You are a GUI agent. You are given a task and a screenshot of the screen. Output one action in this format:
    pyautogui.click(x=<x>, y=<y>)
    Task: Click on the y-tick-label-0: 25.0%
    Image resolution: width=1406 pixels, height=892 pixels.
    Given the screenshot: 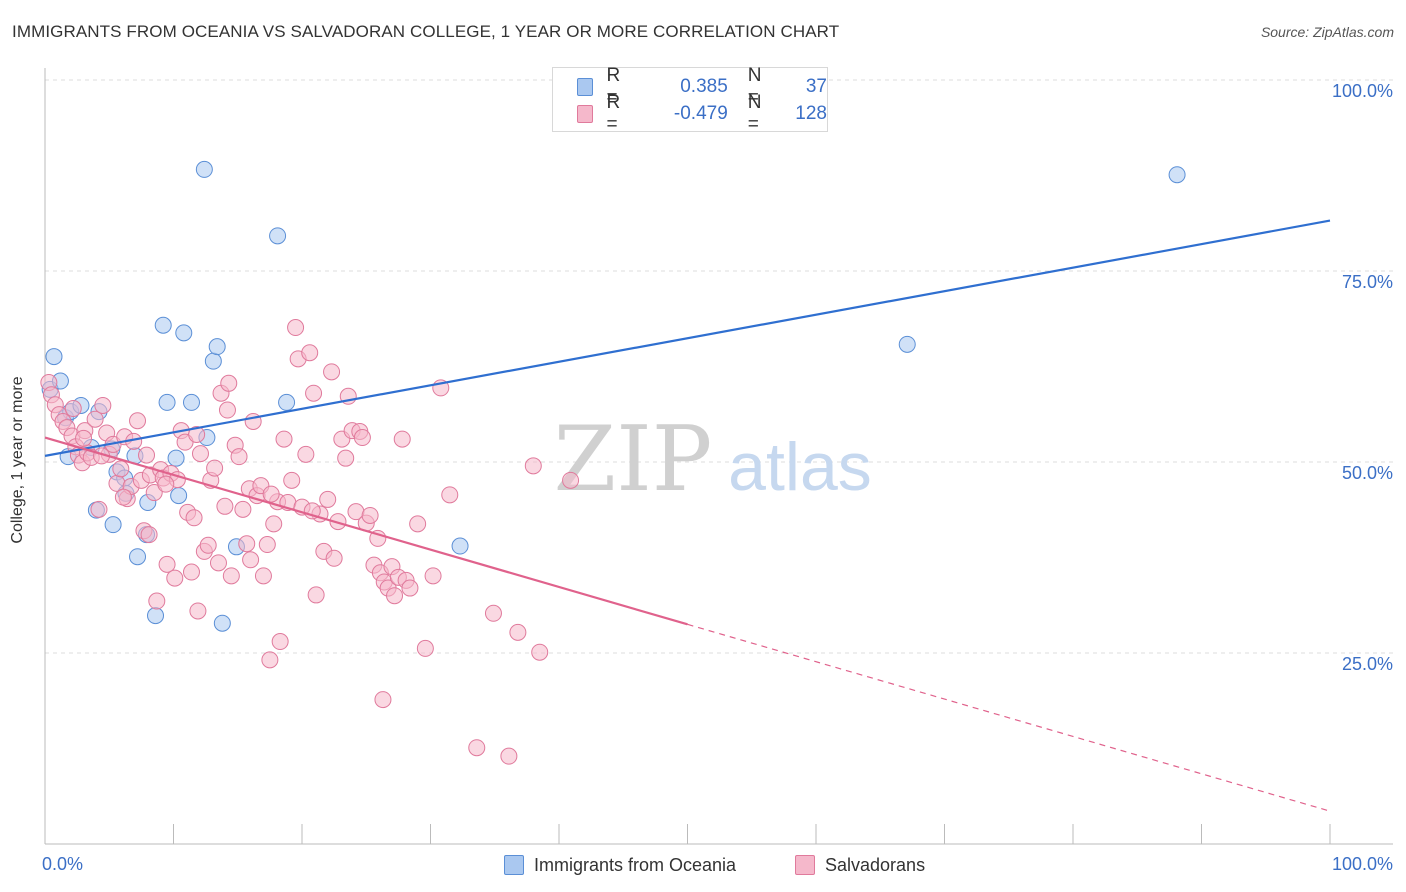 What is the action you would take?
    pyautogui.click(x=1367, y=664)
    